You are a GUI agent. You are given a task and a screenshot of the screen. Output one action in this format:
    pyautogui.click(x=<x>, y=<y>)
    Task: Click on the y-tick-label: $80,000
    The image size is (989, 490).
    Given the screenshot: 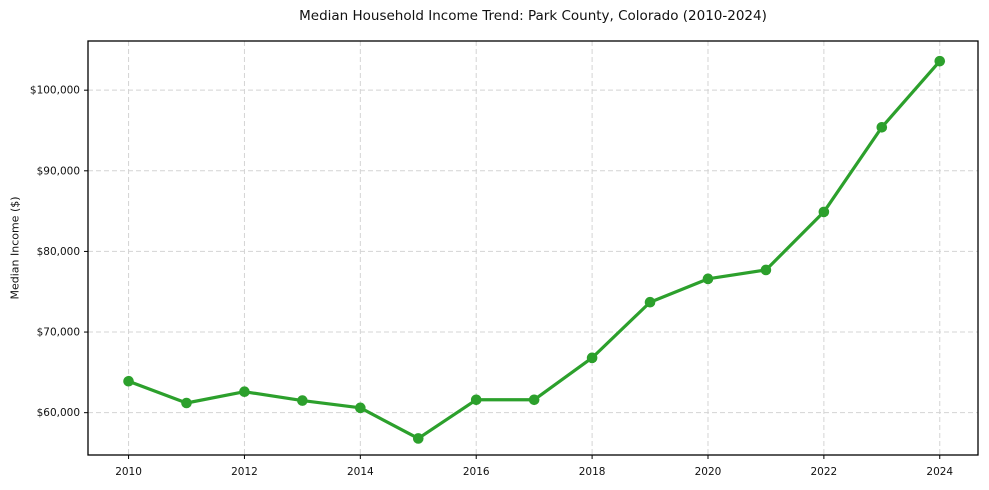 What is the action you would take?
    pyautogui.click(x=58, y=252)
    